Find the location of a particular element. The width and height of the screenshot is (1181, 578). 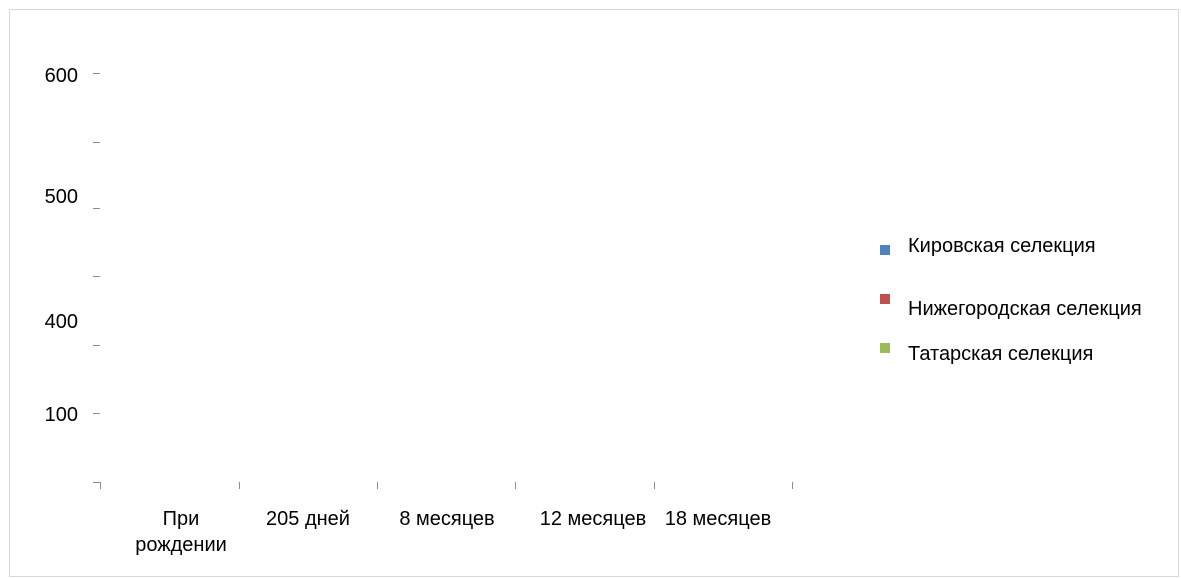

y-tick-label-500: 500 is located at coordinates (61, 197).